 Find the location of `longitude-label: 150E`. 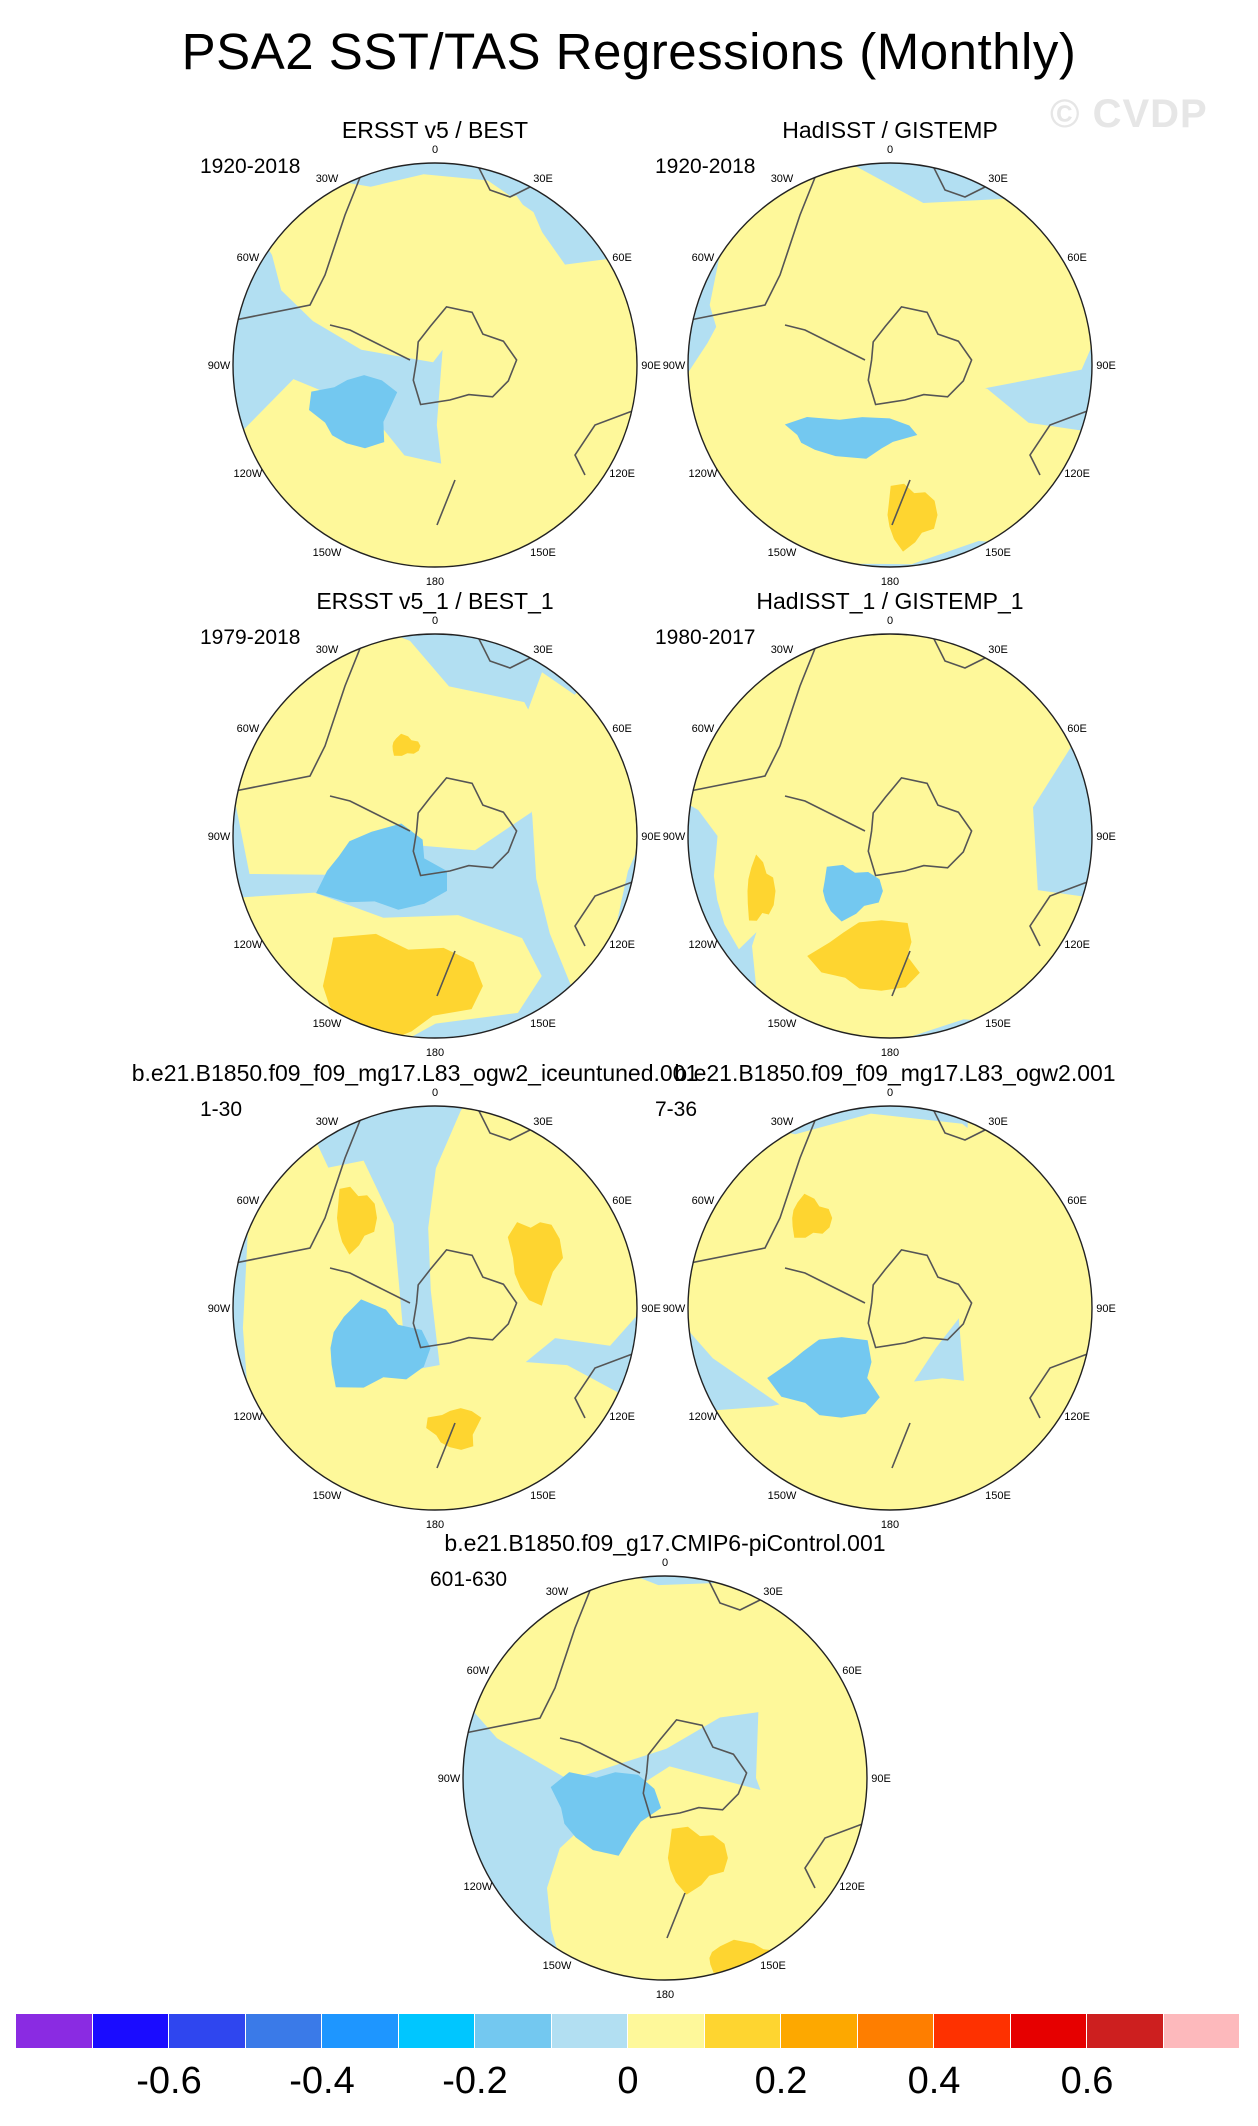

longitude-label: 150E is located at coordinates (773, 1966).